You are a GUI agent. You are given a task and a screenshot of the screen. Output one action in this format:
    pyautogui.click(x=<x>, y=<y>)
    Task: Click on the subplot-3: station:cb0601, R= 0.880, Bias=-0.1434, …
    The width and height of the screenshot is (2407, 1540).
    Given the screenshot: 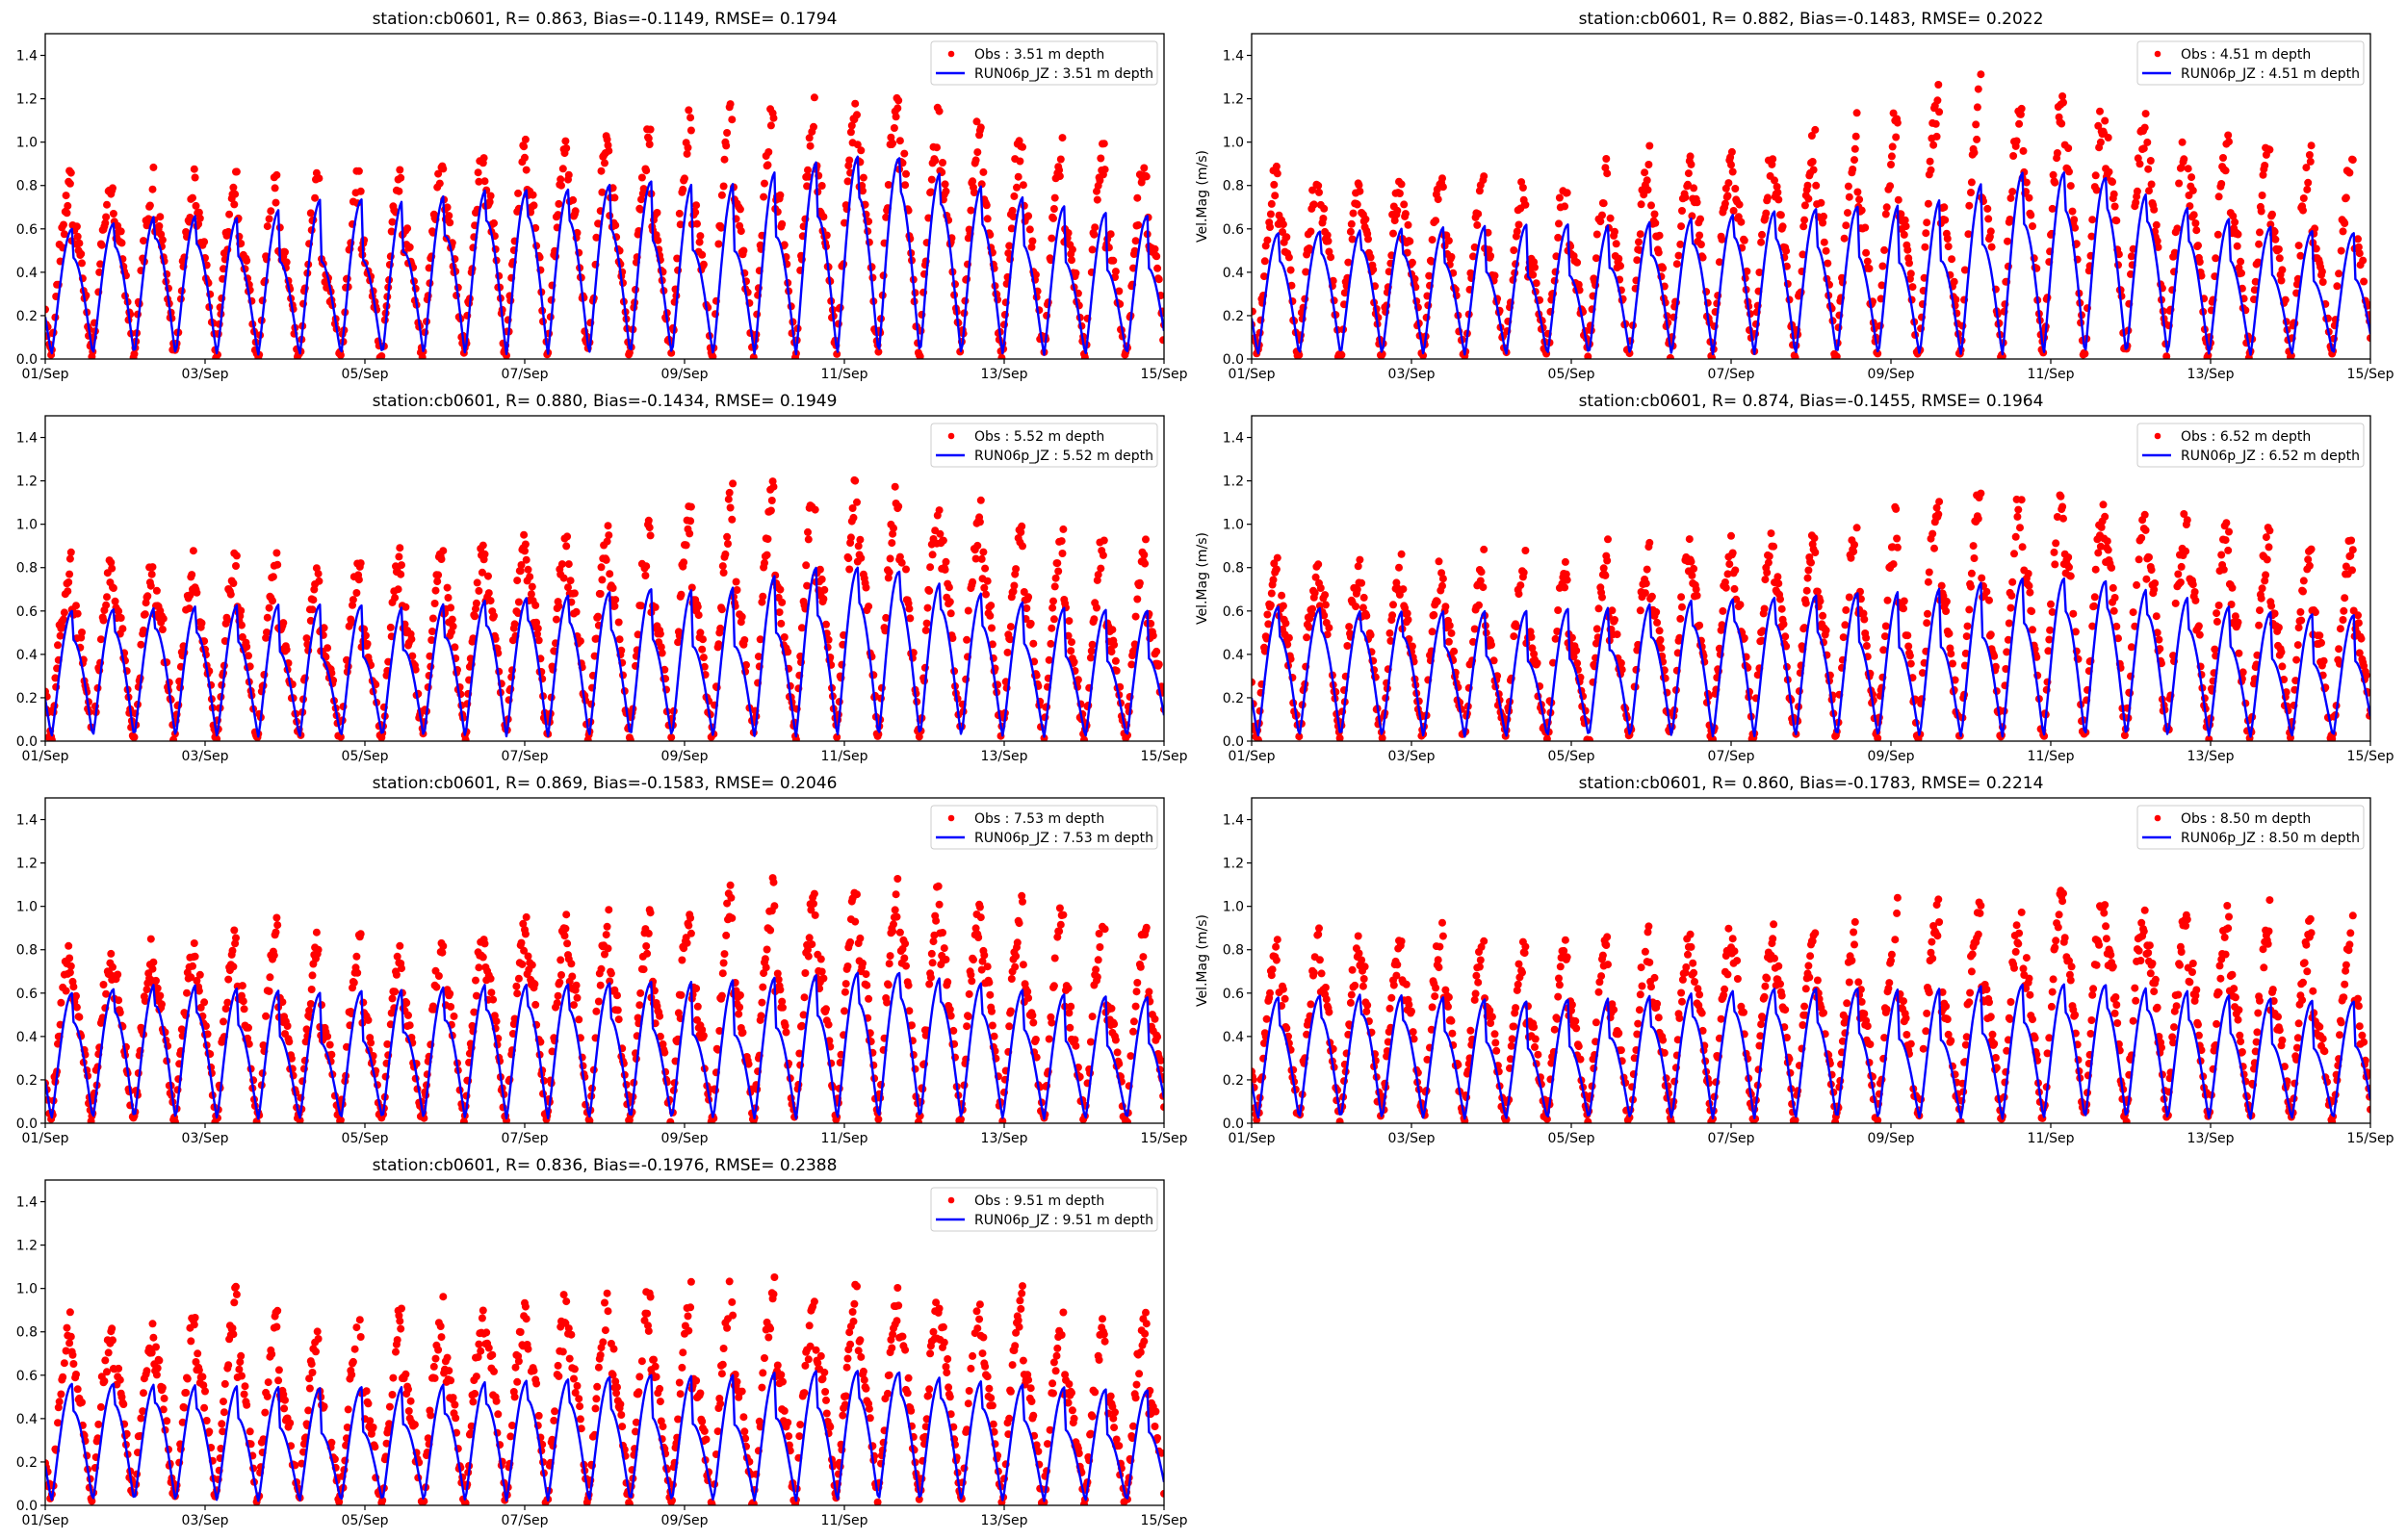 What is the action you would take?
    pyautogui.click(x=602, y=578)
    